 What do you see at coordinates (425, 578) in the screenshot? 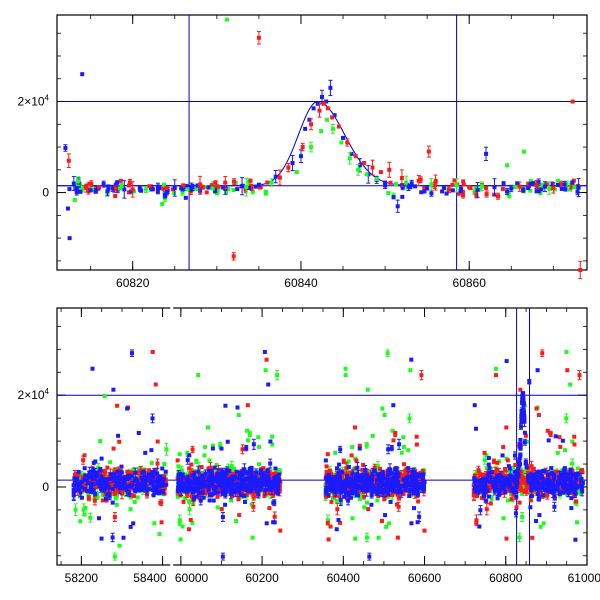
I see `x-tick-label: 60600` at bounding box center [425, 578].